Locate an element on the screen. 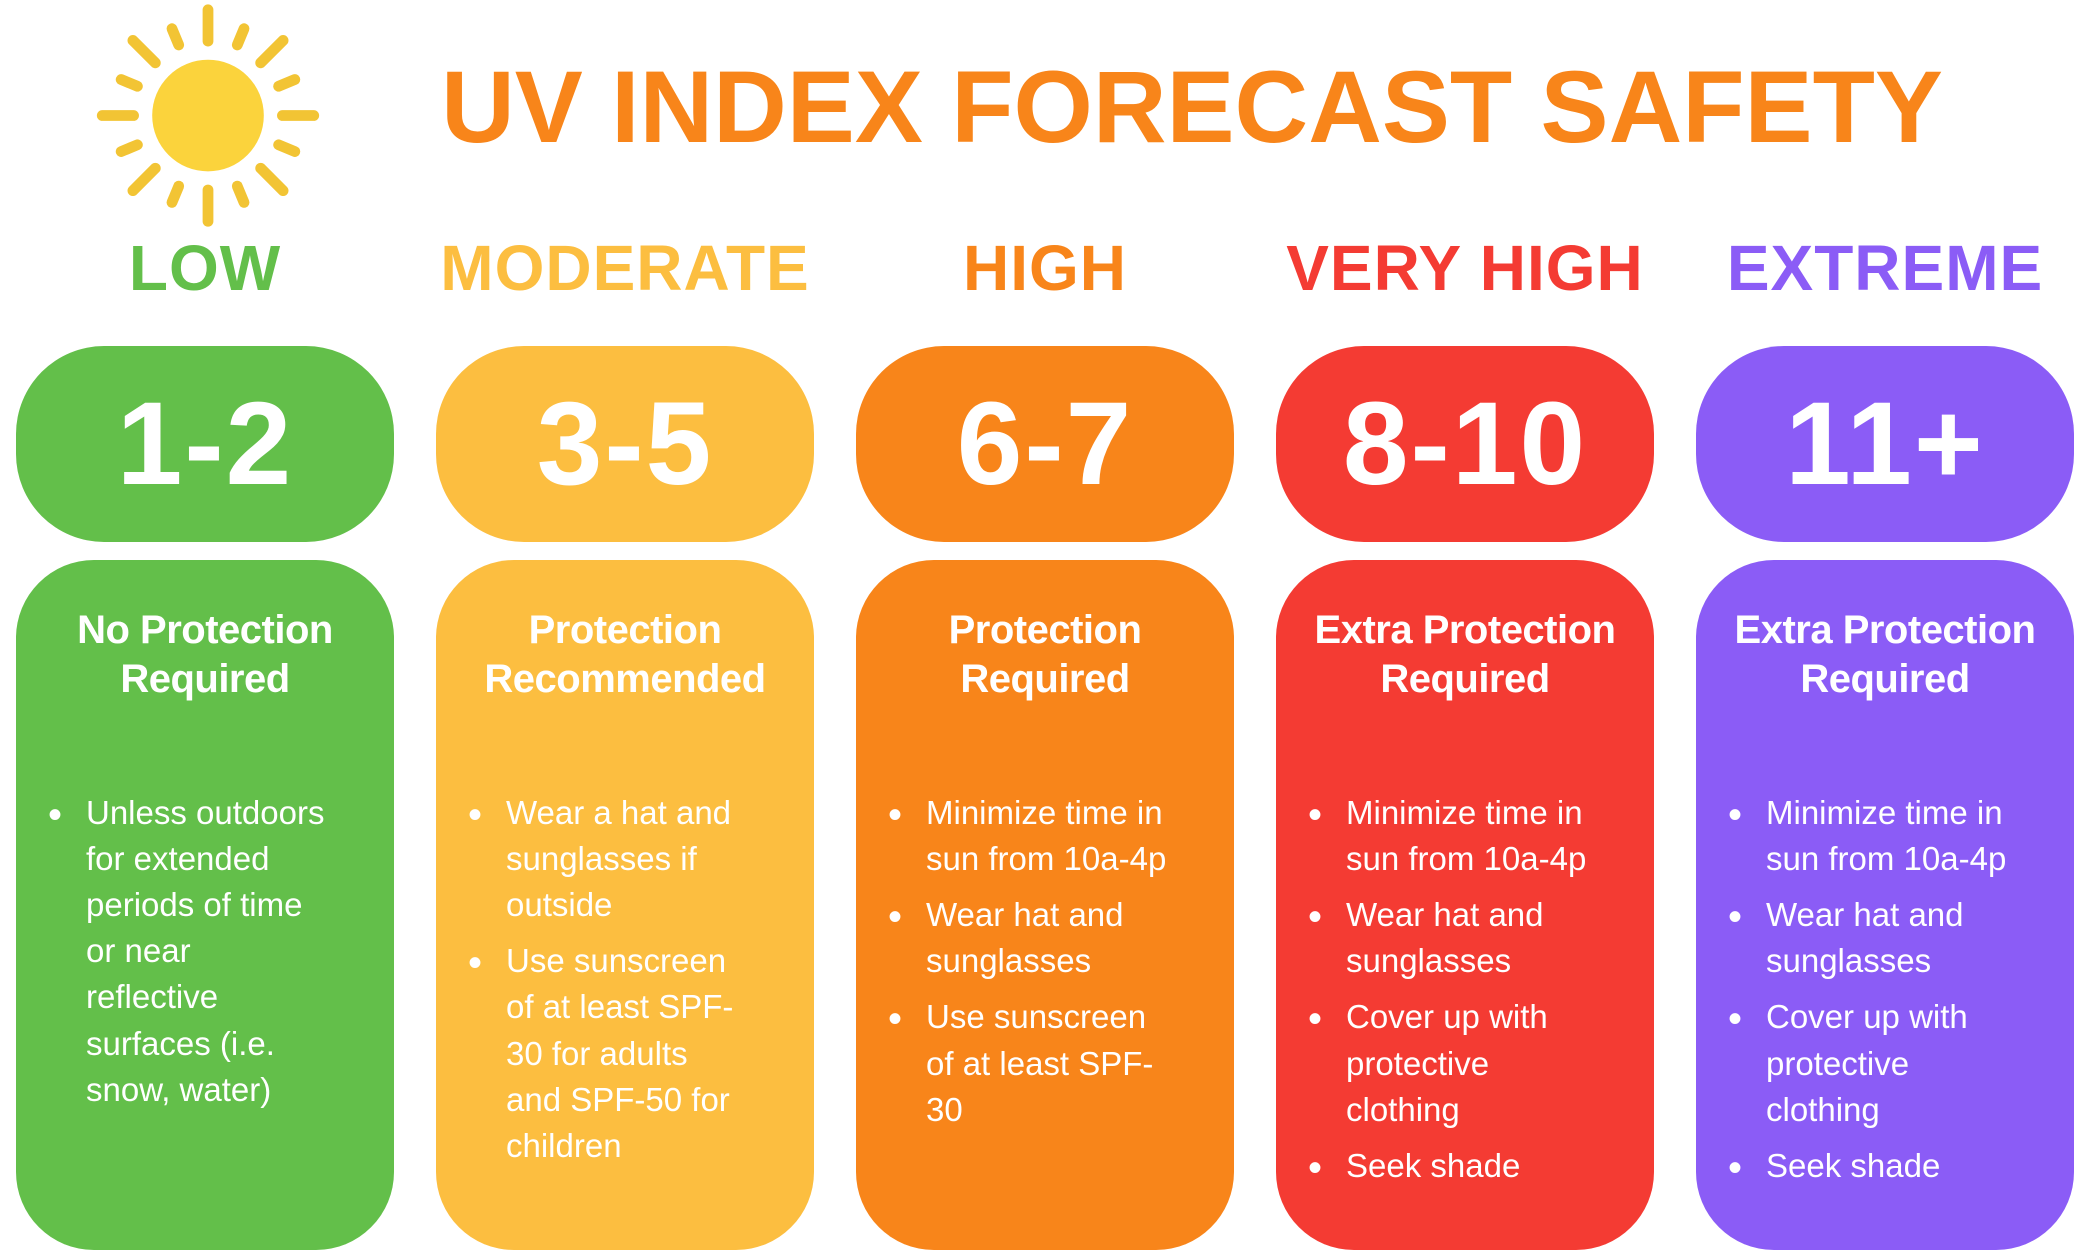  uv-level-label: VERY HIGH is located at coordinates (1465, 268).